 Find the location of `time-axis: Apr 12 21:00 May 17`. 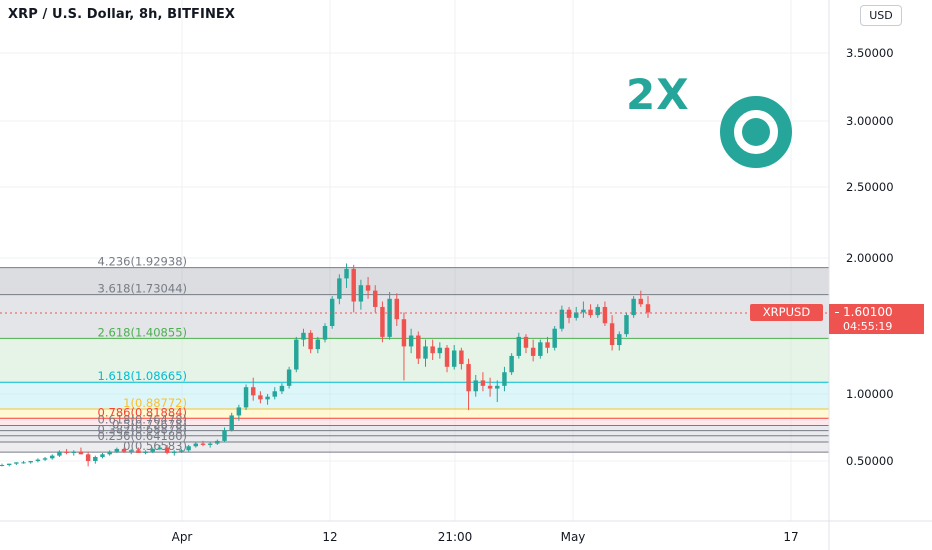

time-axis: Apr 12 21:00 May 17 is located at coordinates (485, 537).